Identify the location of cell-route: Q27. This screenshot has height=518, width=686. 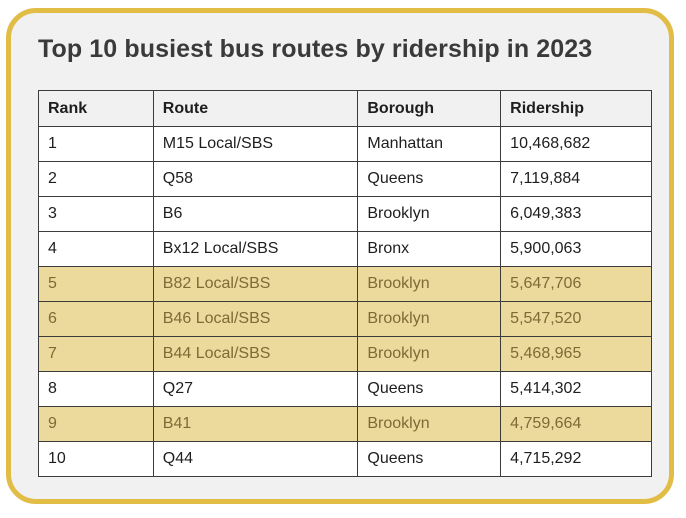
(255, 389).